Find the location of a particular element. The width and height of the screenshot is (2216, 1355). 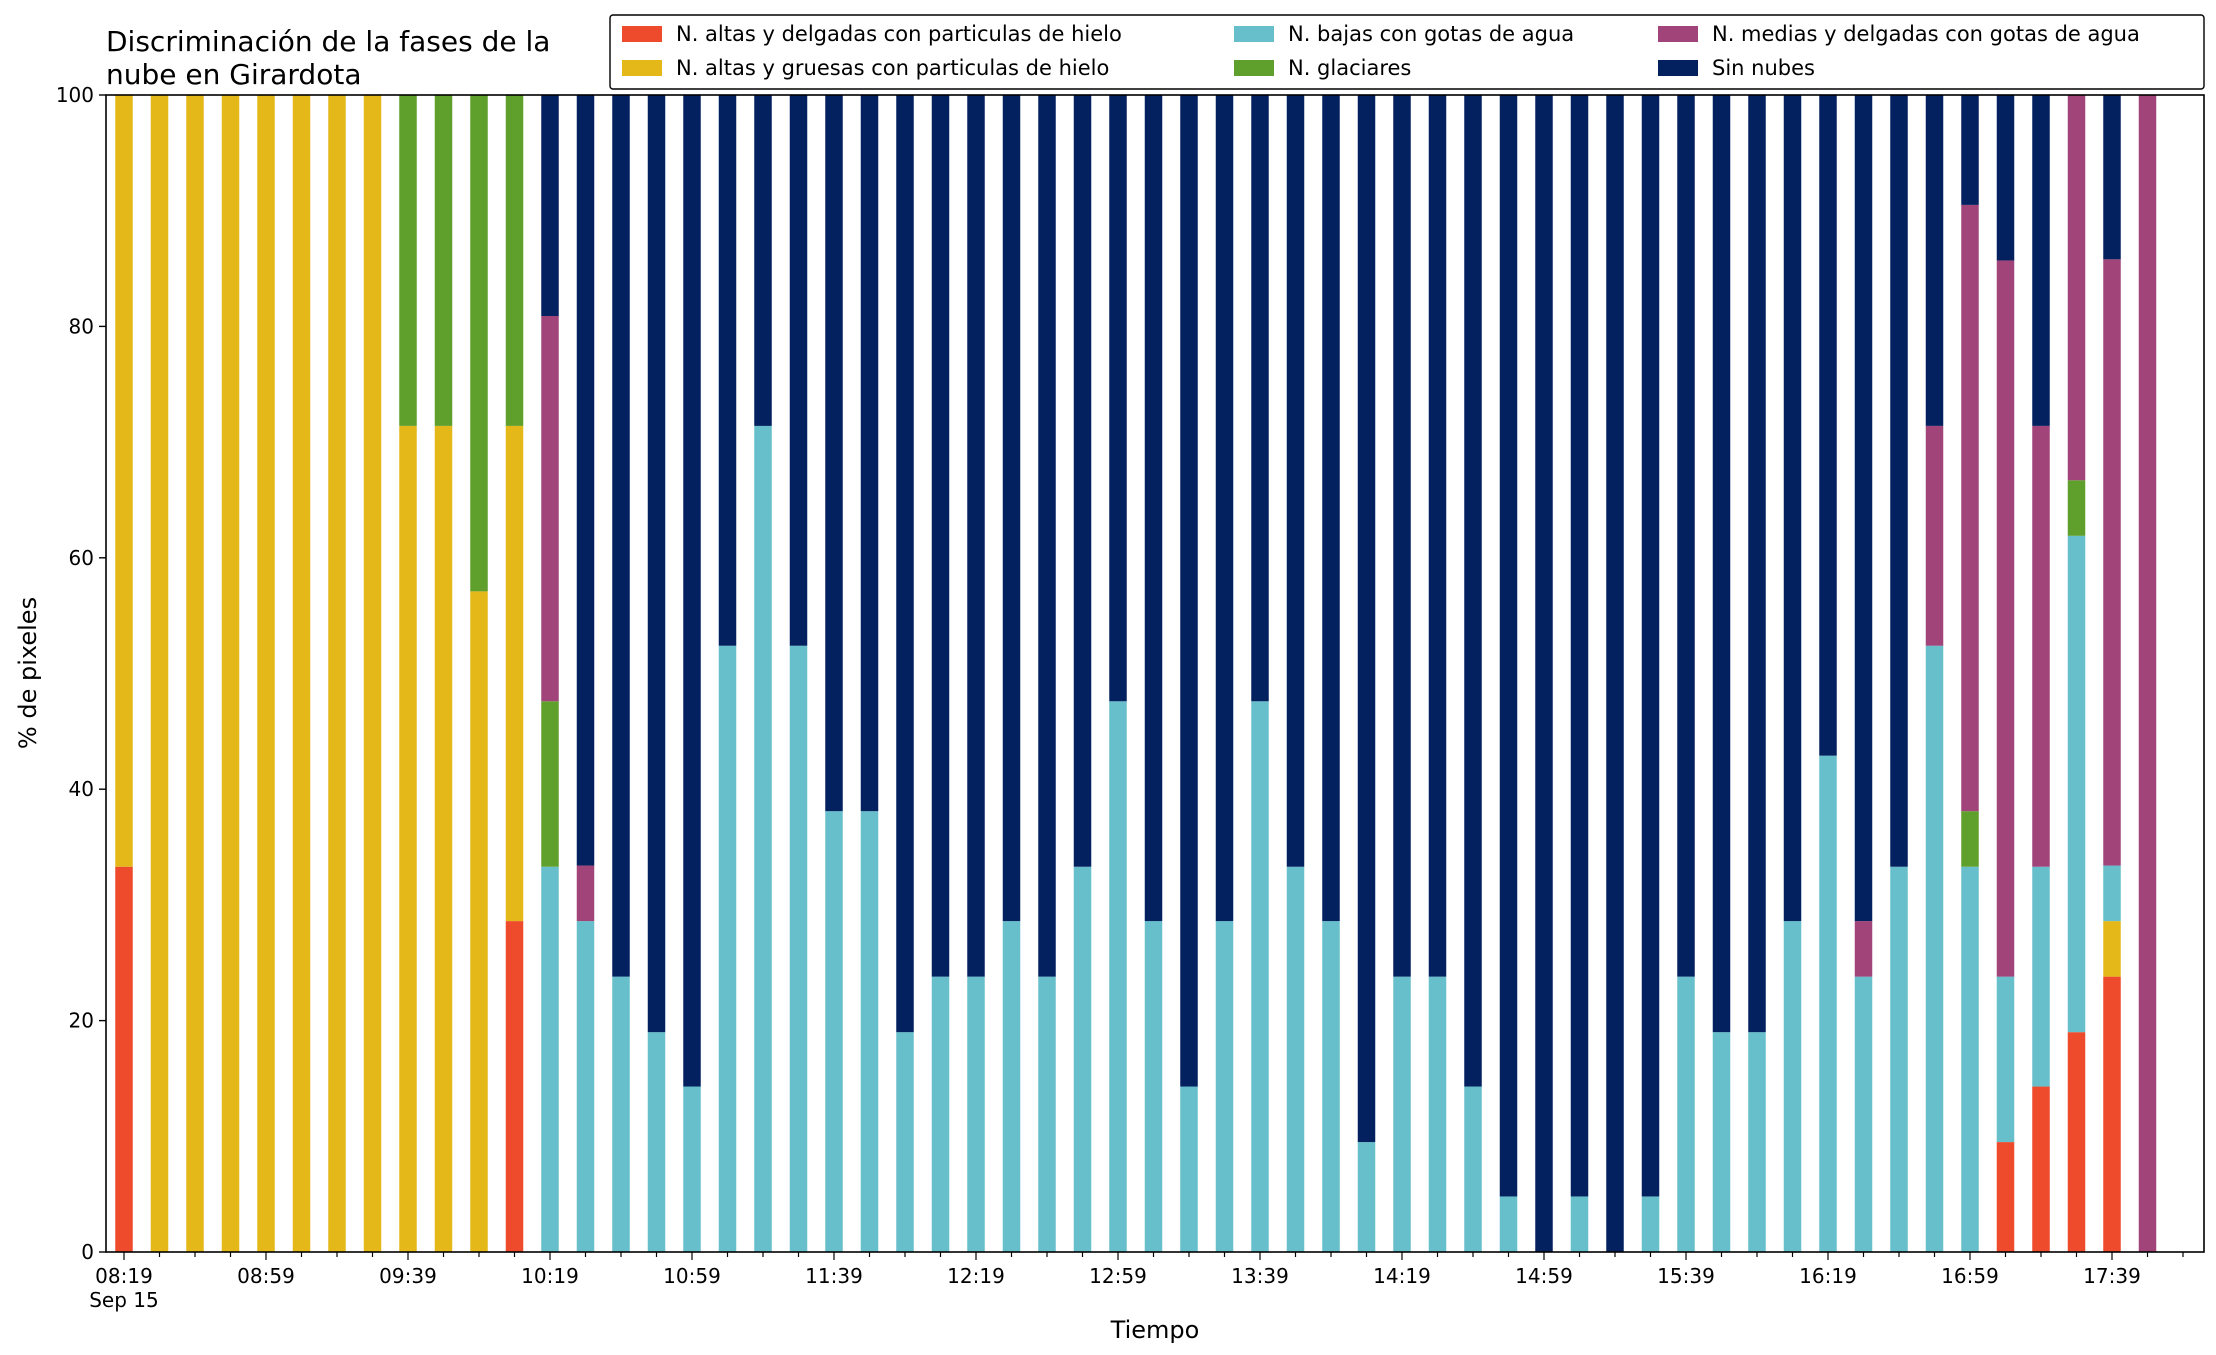

x-tick-label: 16:19 is located at coordinates (1828, 1276).